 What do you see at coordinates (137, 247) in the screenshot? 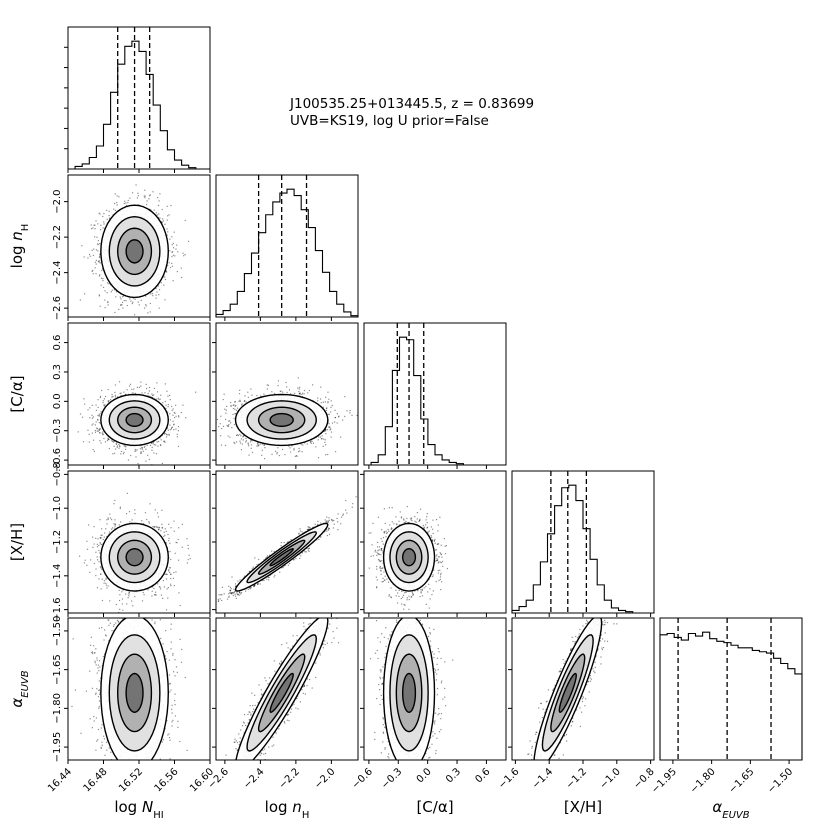
I see `scatter-panel-logN-vs-logn` at bounding box center [137, 247].